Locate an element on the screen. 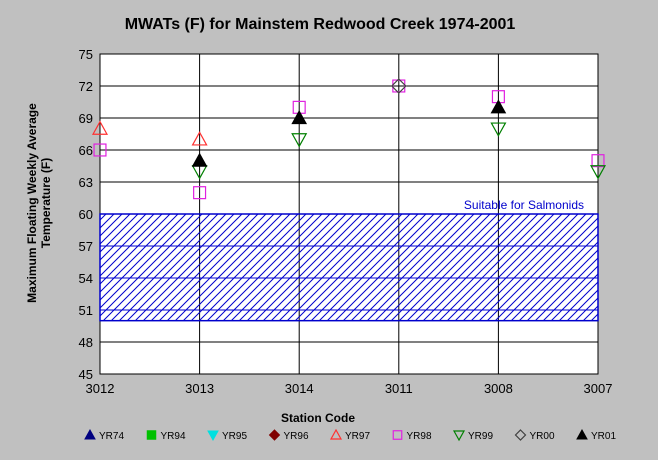 This screenshot has width=658, height=460. legend-item-yr96: YR96 is located at coordinates (288, 435).